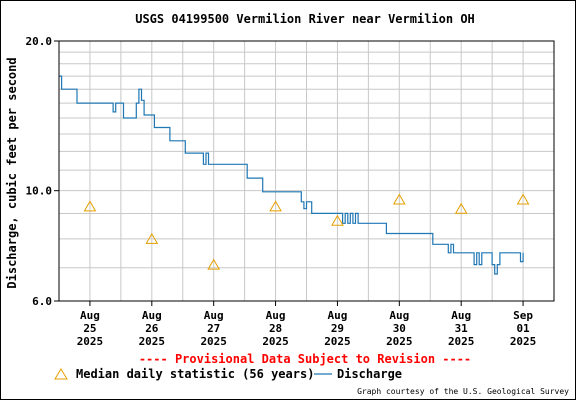 The height and width of the screenshot is (404, 576). What do you see at coordinates (42, 171) in the screenshot?
I see `y-axis-ticks: 6.0 10.0 20.0` at bounding box center [42, 171].